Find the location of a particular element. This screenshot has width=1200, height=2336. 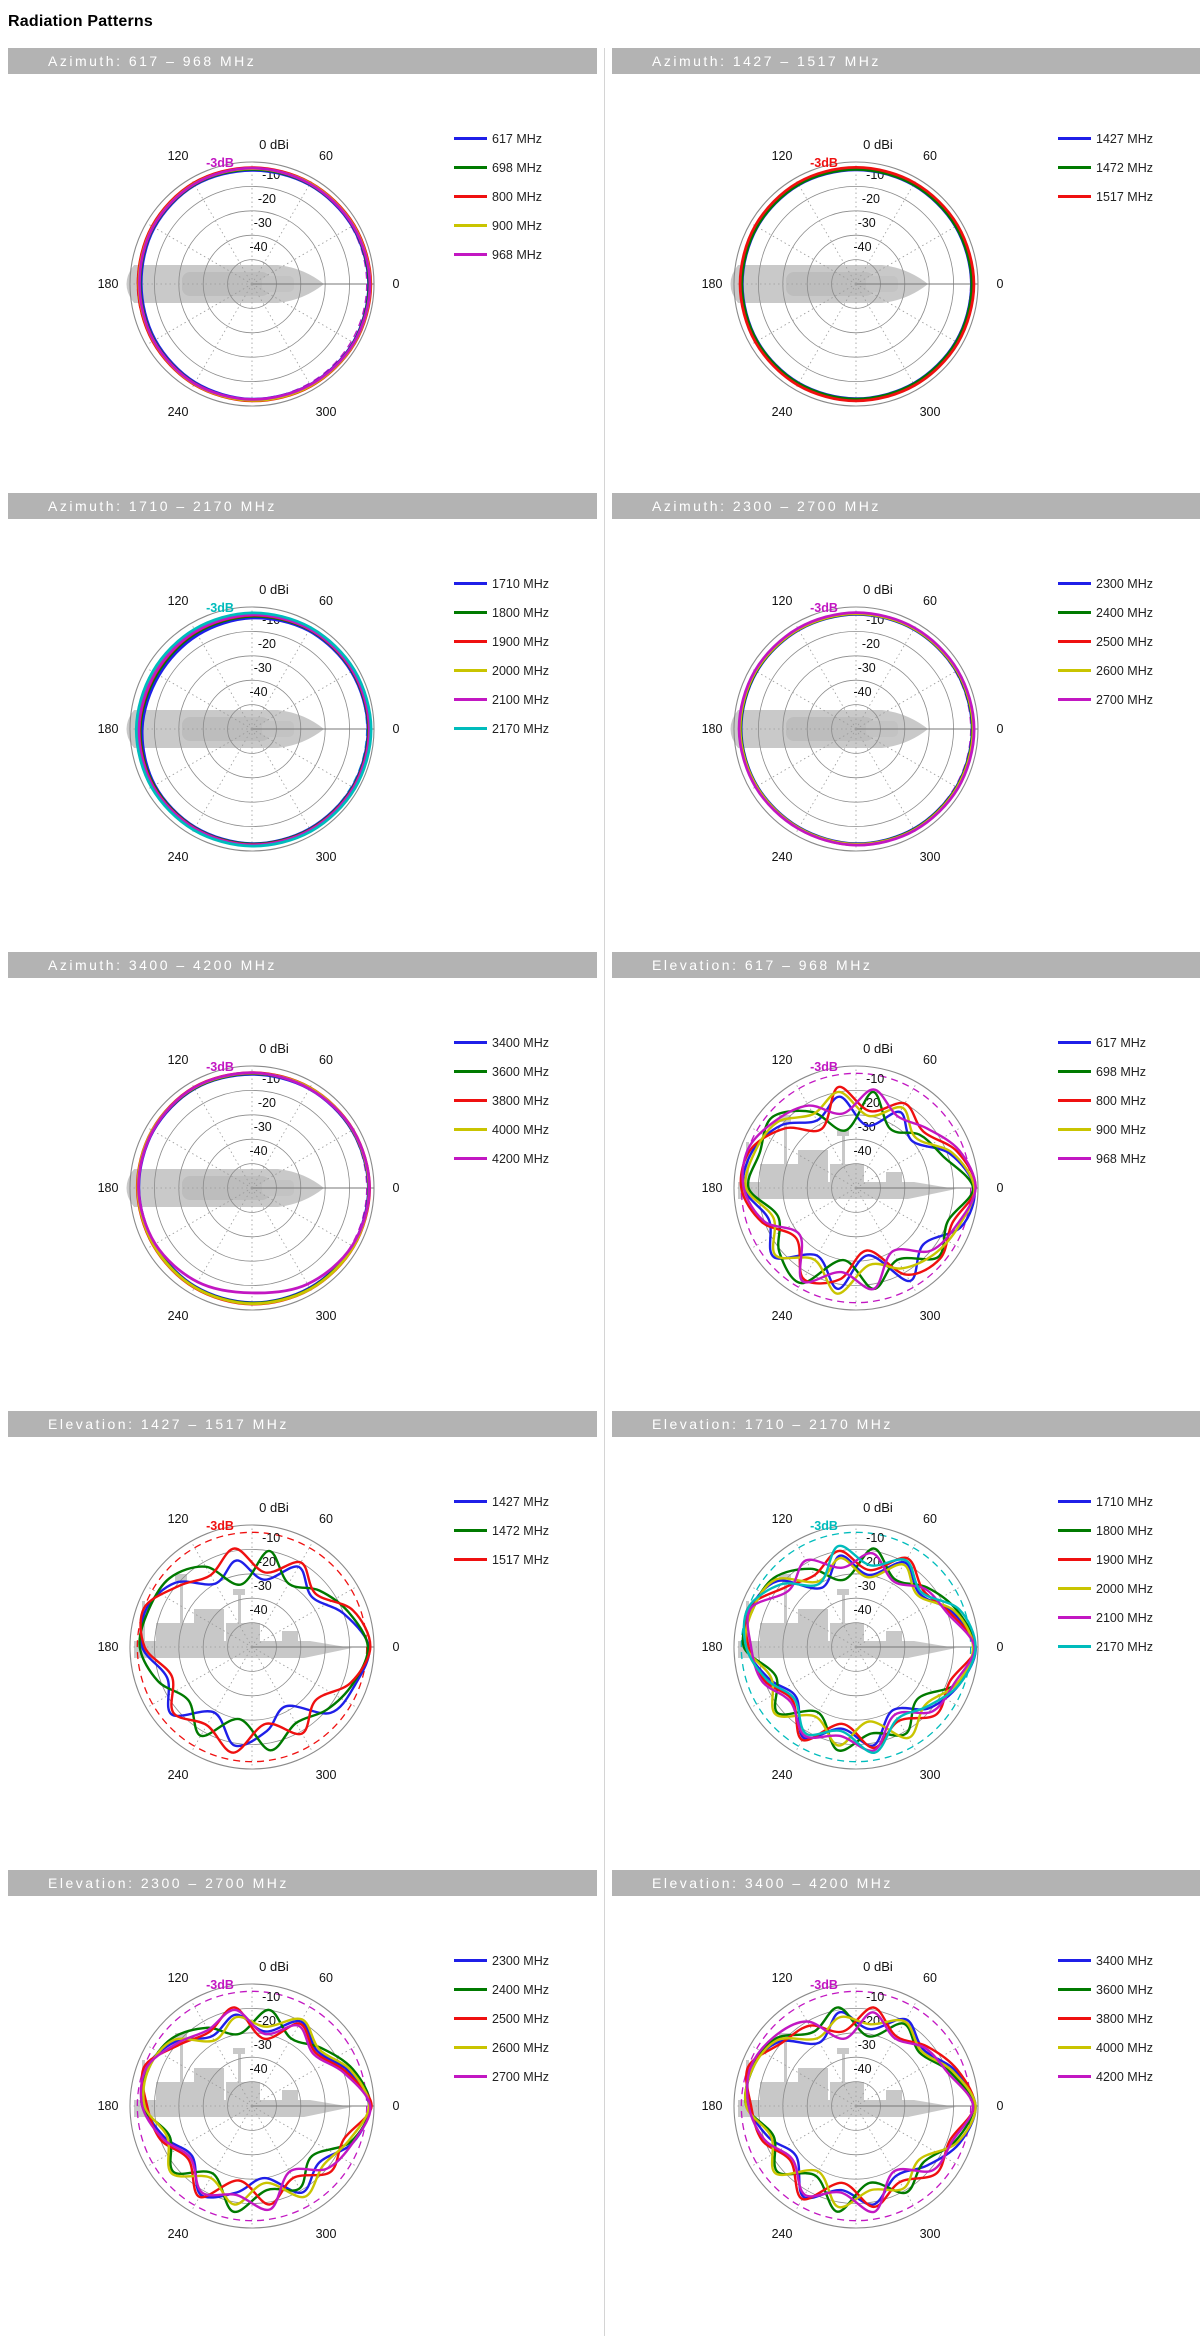

radial-tick-label: -30 is located at coordinates (867, 223).